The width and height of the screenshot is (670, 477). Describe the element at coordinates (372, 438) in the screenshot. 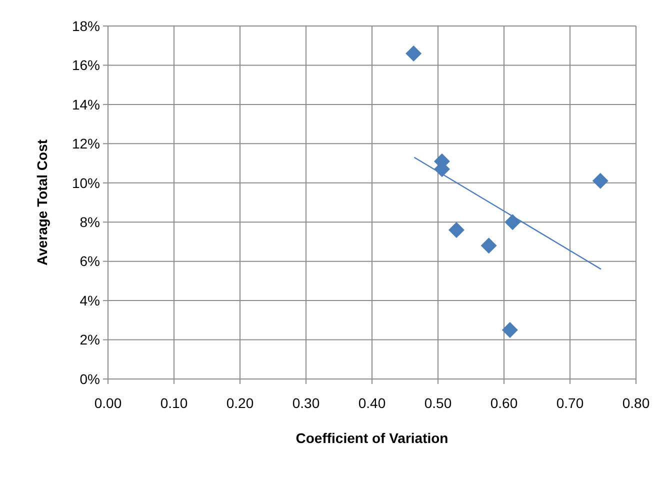

I see `x-axis-title: Coefficient of Variation` at that location.